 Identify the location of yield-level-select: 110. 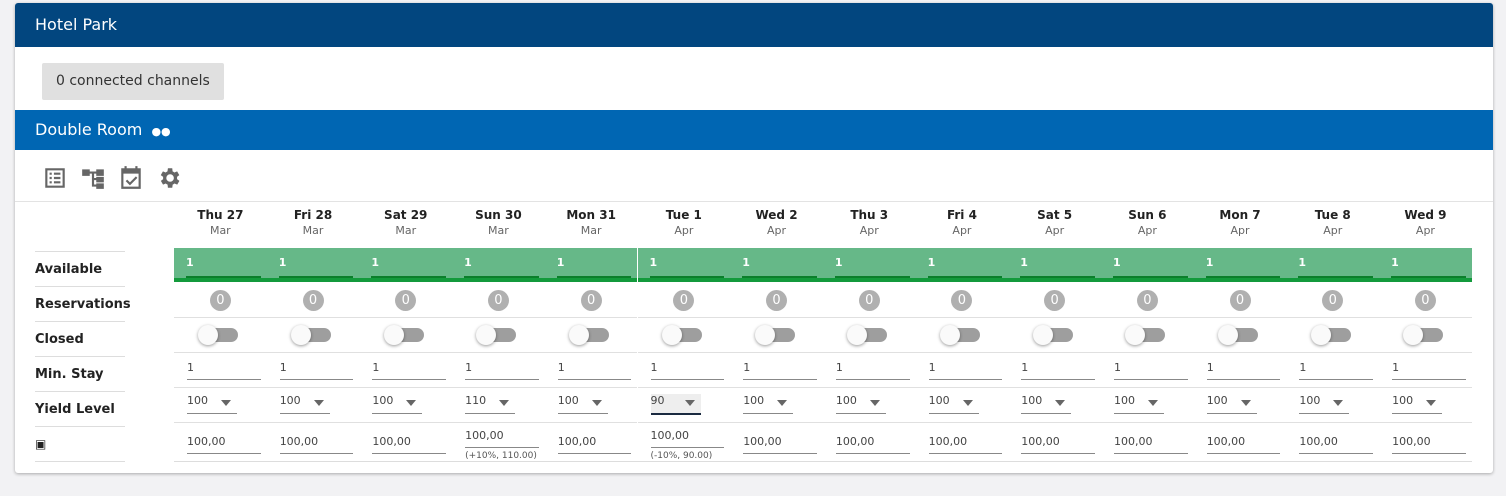
(490, 404).